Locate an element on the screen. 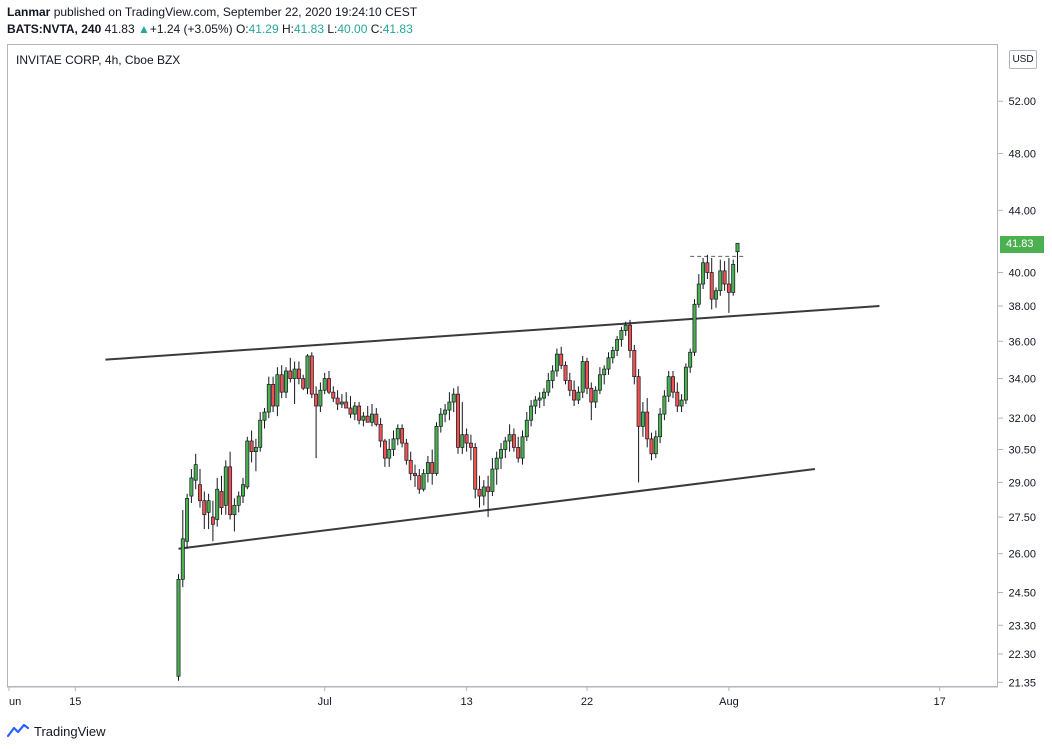 This screenshot has height=749, width=1052. y-tick-label: 52.00 is located at coordinates (1022, 102).